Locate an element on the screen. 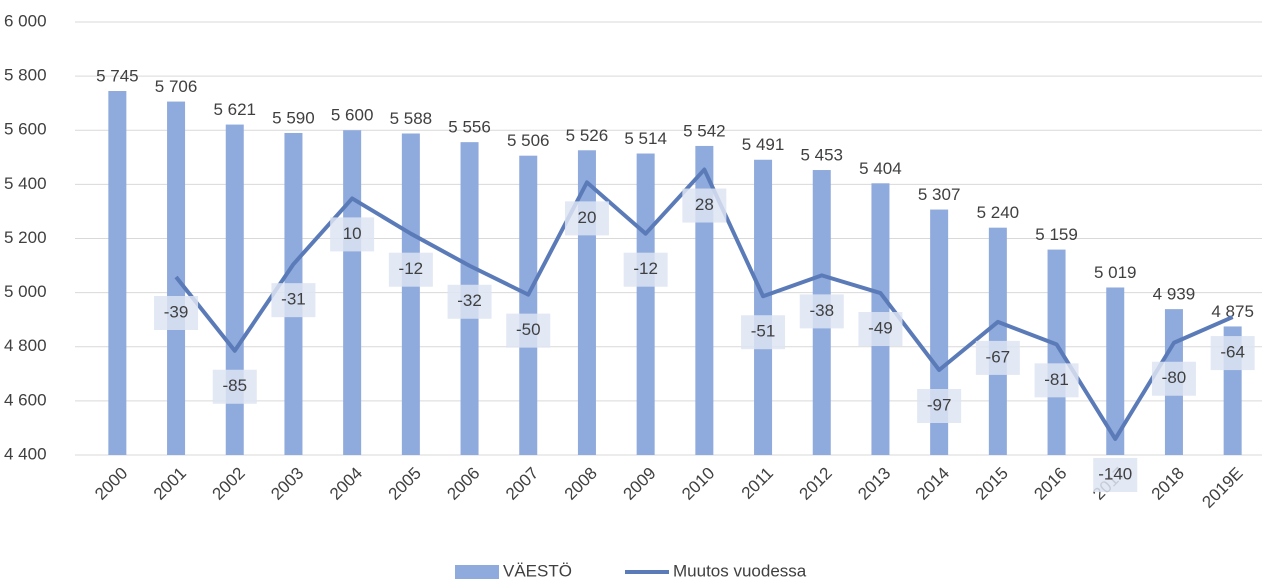 Image resolution: width=1262 pixels, height=586 pixels. bar-value-label: 5 307 is located at coordinates (939, 194).